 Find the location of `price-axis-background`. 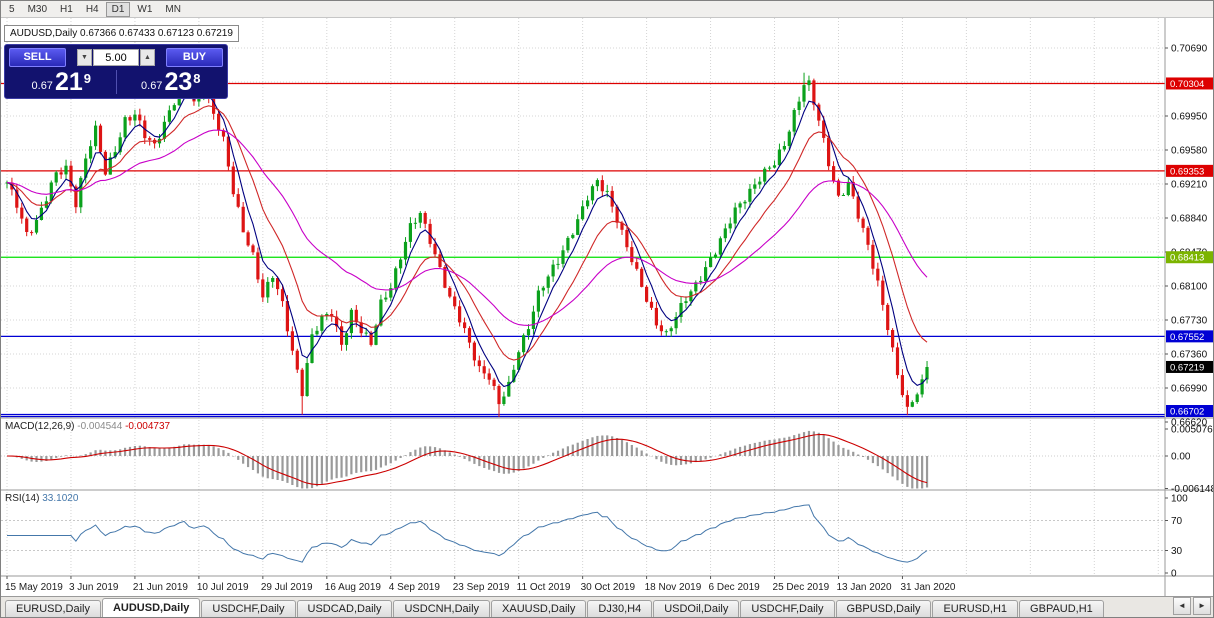

price-axis-background is located at coordinates (1189, 307).